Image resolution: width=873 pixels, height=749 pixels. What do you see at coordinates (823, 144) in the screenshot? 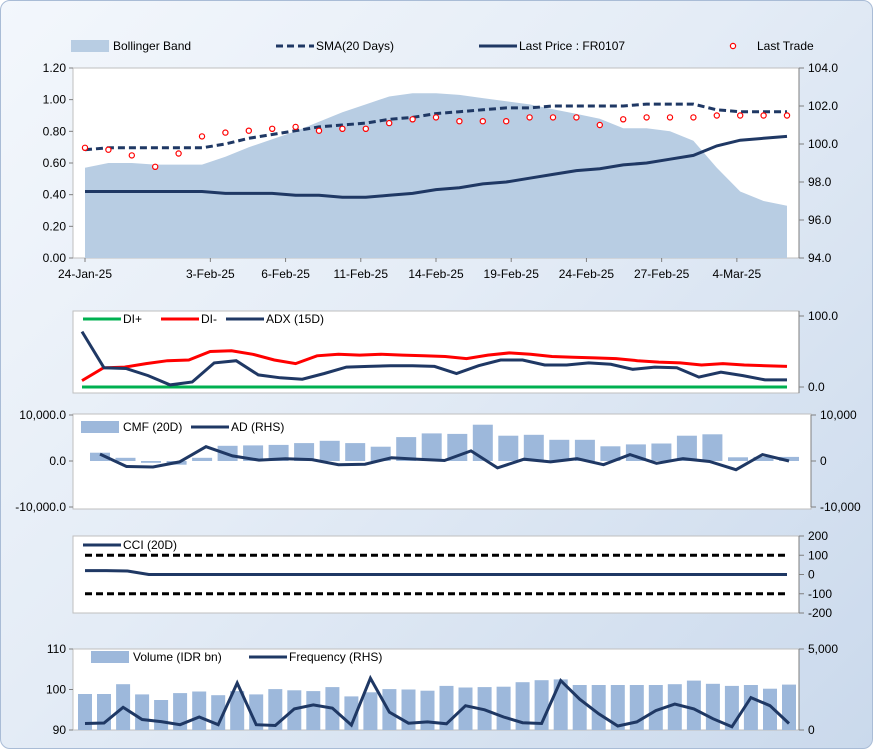
I see `price-right-axis-label: 100.0` at bounding box center [823, 144].